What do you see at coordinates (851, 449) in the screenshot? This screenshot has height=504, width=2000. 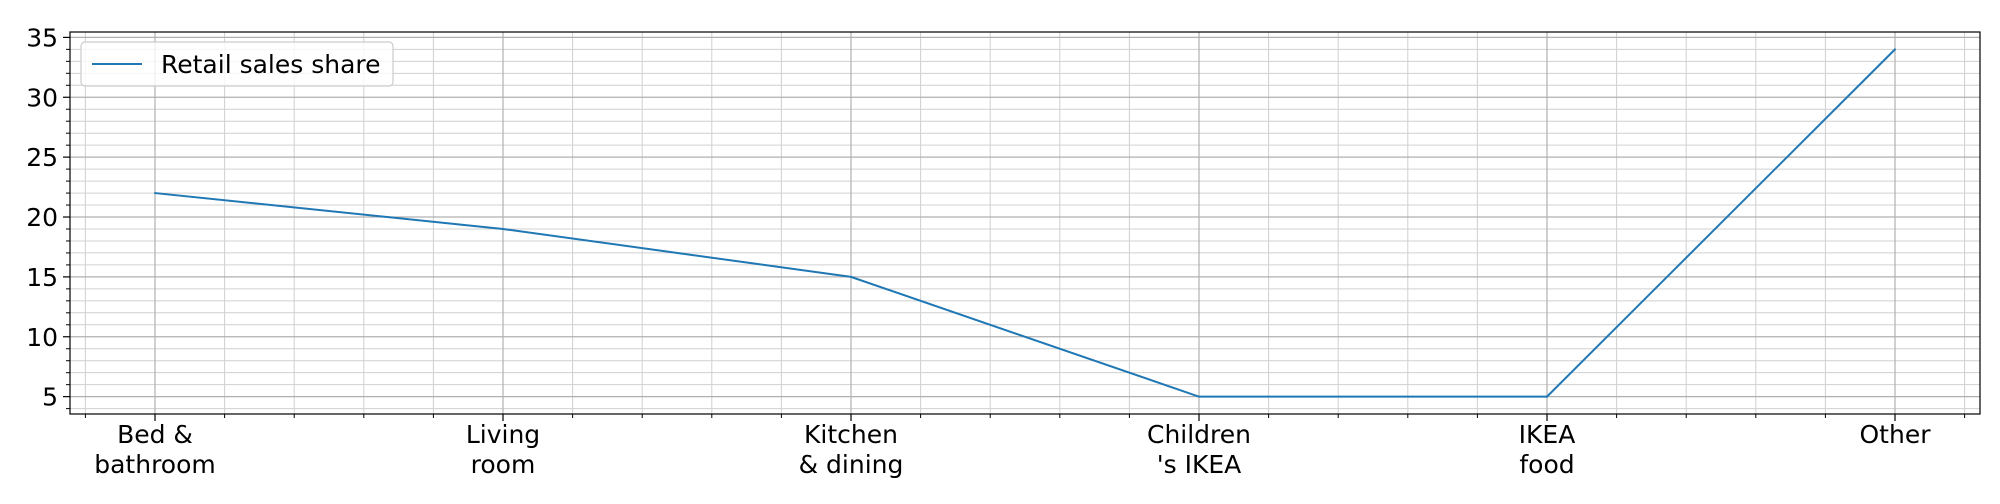 I see `x-tick-label: Kitchen & dining` at bounding box center [851, 449].